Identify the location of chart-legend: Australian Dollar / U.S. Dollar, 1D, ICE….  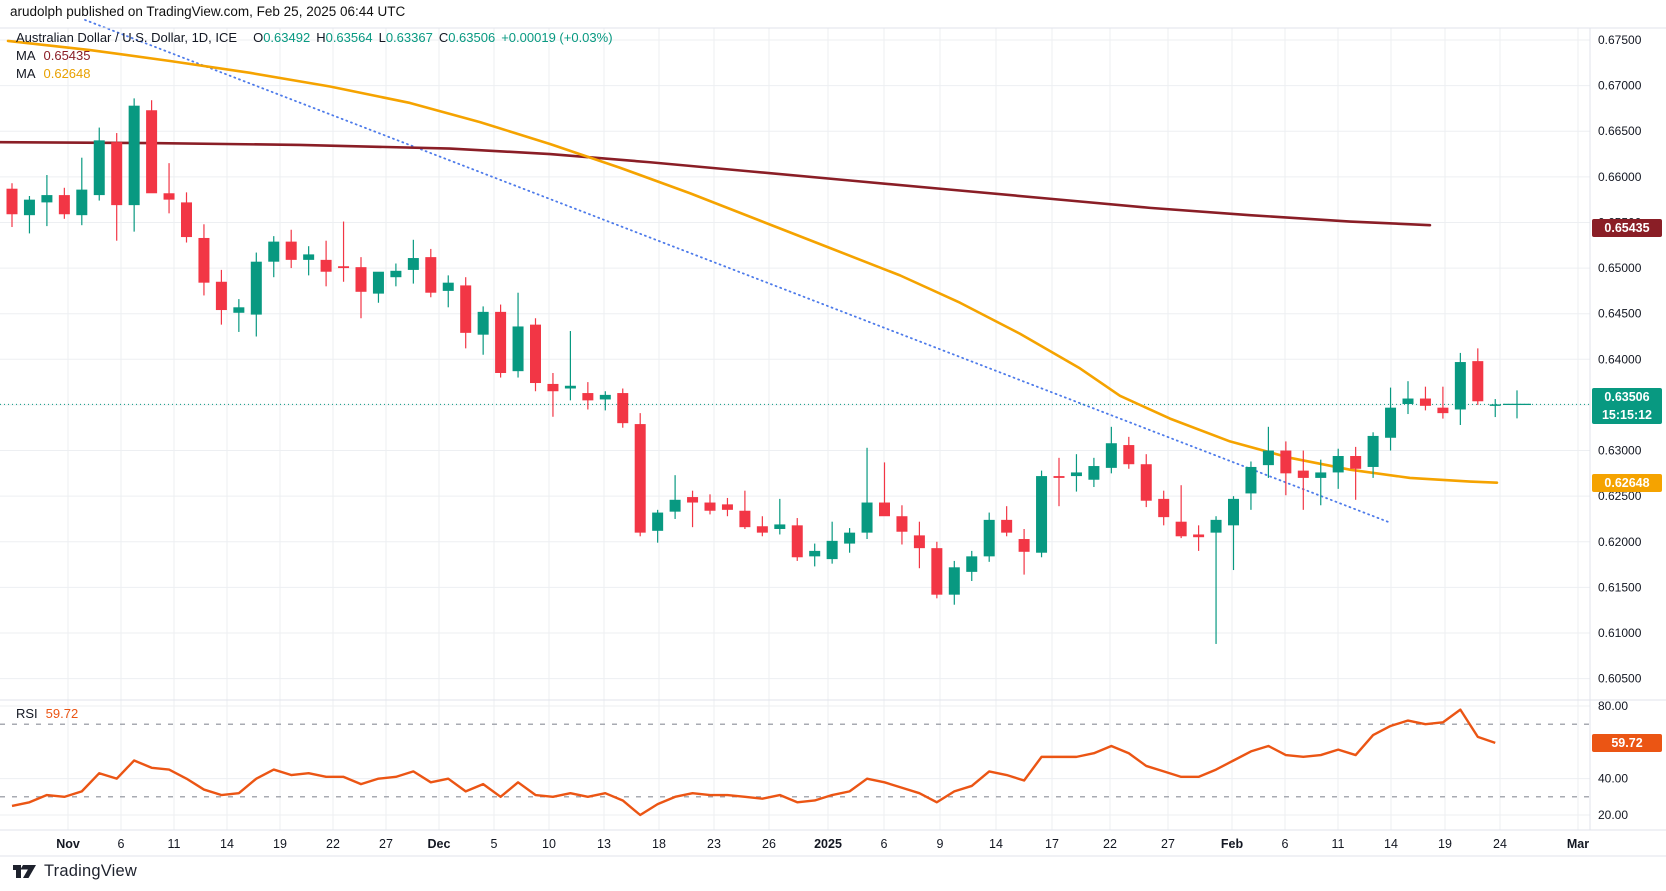
(314, 56).